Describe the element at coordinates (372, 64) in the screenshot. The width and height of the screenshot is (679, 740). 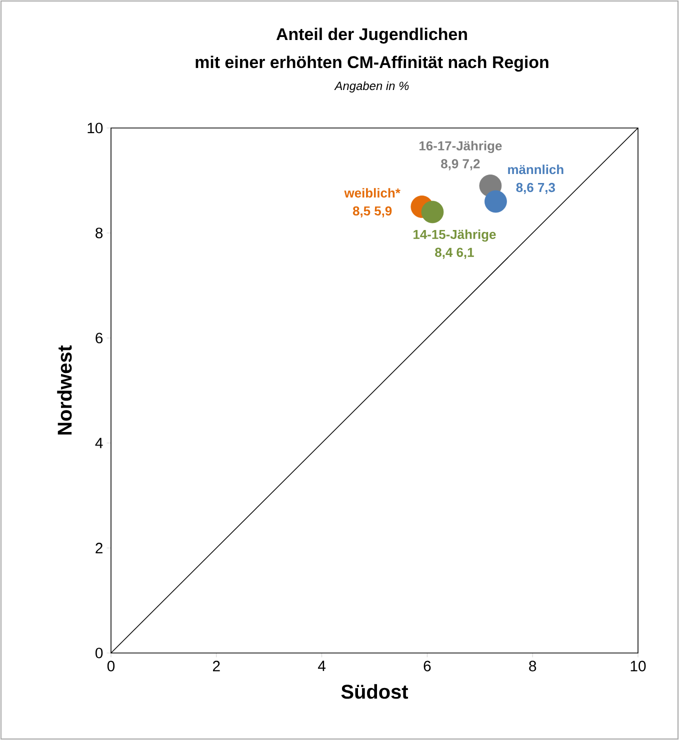
I see `chart-subtitle: mit einer erhöhten CM-Affinität nach Region` at that location.